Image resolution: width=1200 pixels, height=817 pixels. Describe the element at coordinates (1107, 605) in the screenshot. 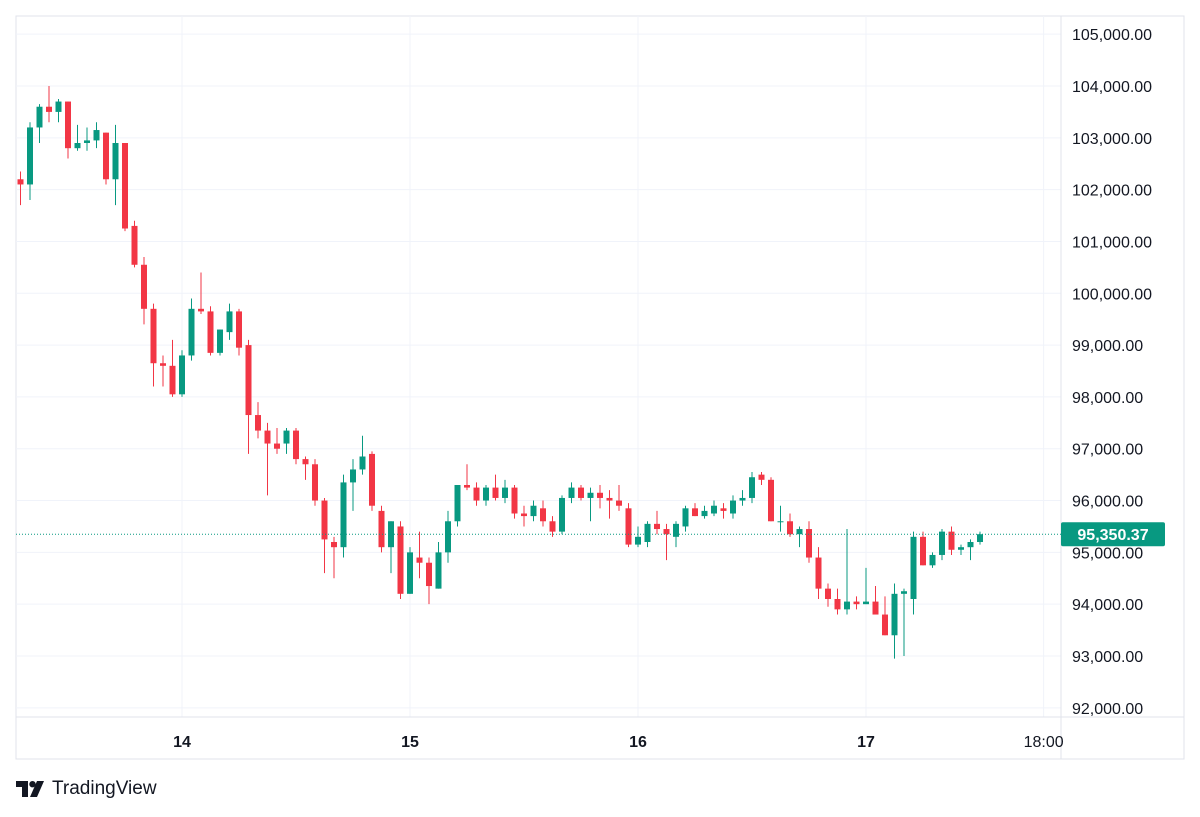

I see `price-tick-label: 94,000.00` at that location.